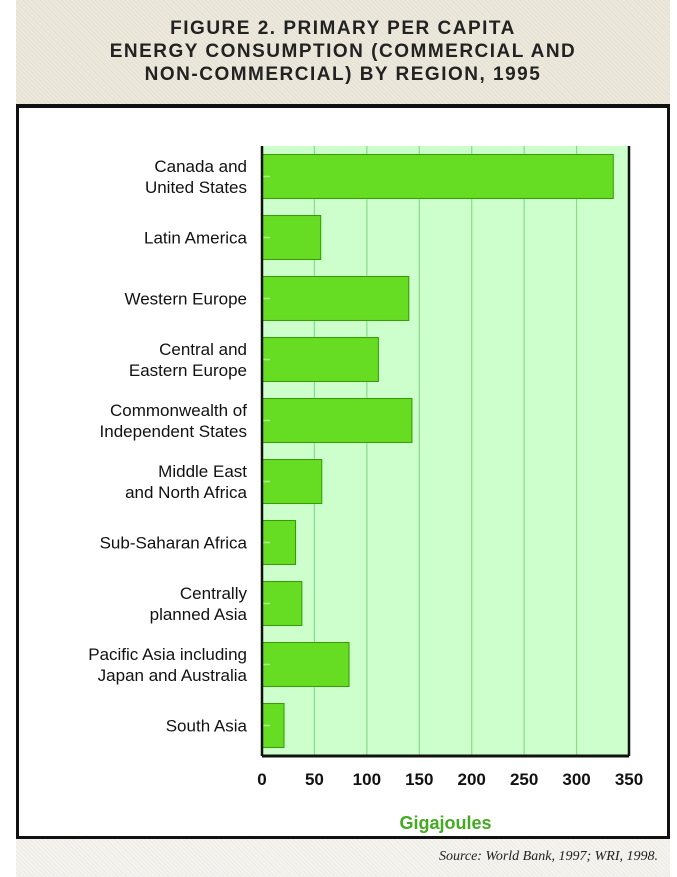 The image size is (677, 877). I want to click on chart-title-line-2: ENERGY CONSUMPTION (COMMERCIAL AND, so click(343, 51).